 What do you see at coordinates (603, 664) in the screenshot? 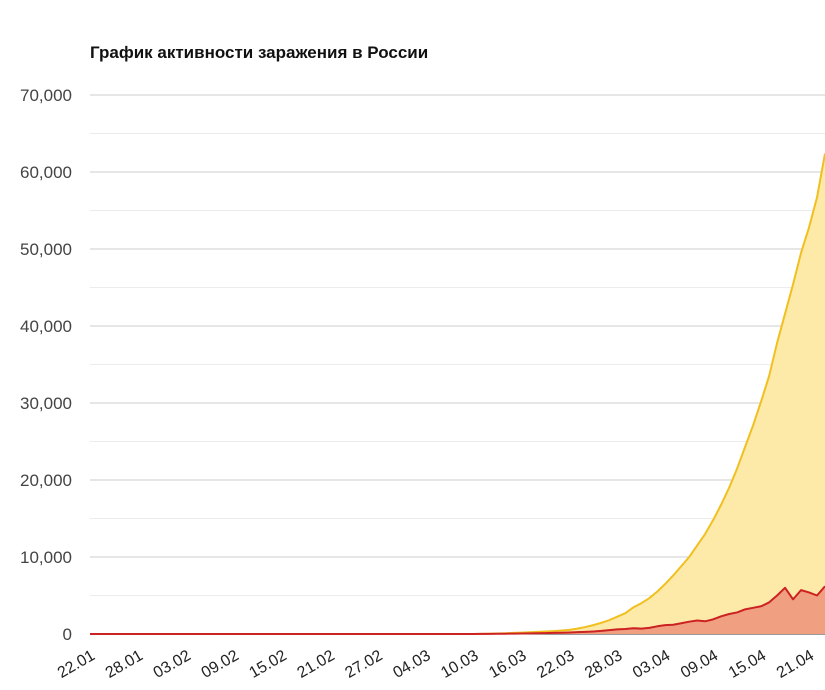
I see `x-tick-label: 28.03` at bounding box center [603, 664].